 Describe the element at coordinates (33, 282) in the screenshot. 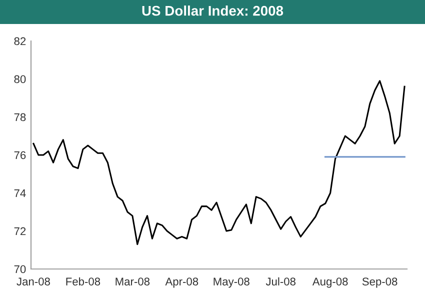

I see `x-tick-label: Jan-08` at that location.